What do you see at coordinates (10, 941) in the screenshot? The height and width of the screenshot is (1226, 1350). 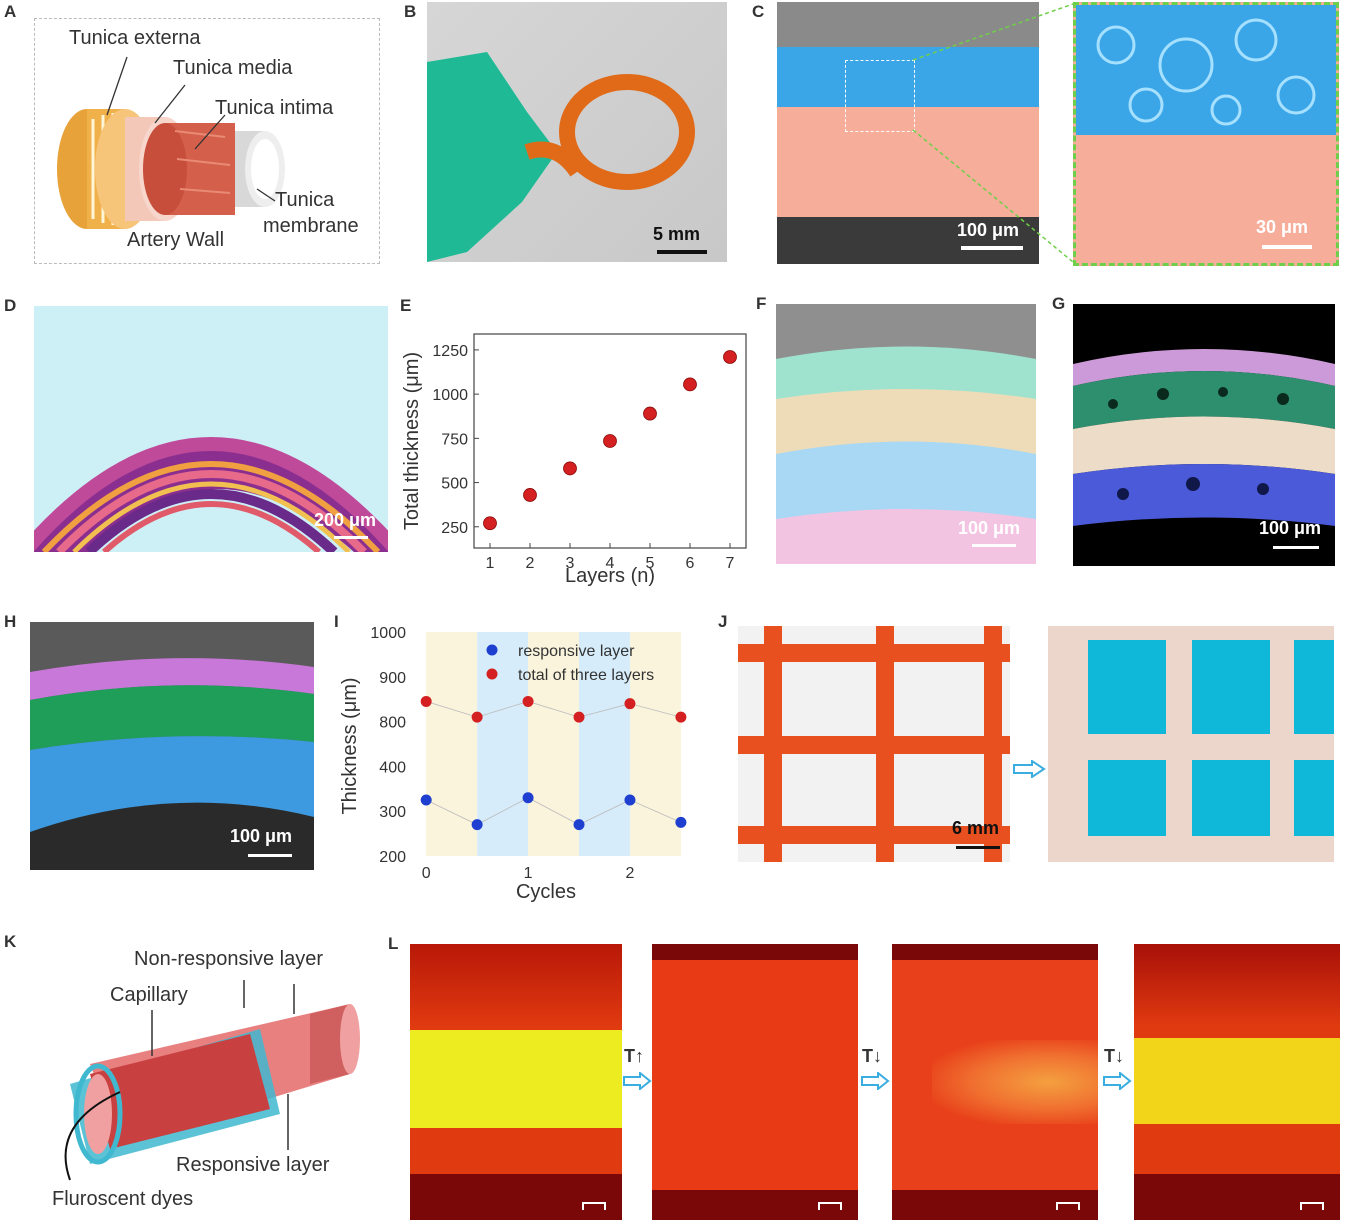 I see `panel-label-k: K` at bounding box center [10, 941].